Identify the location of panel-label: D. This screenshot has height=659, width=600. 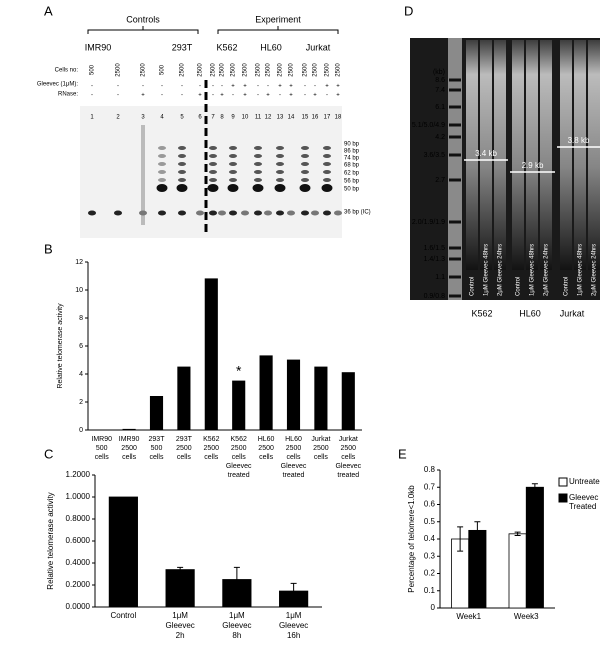
(408, 10).